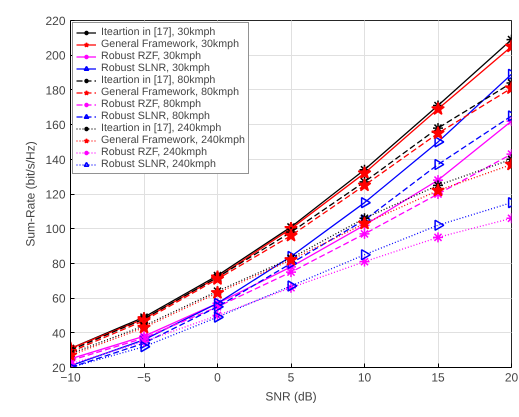 The width and height of the screenshot is (519, 417). What do you see at coordinates (151, 56) in the screenshot?
I see `legend-label: Robust RZF, 30kmph` at bounding box center [151, 56].